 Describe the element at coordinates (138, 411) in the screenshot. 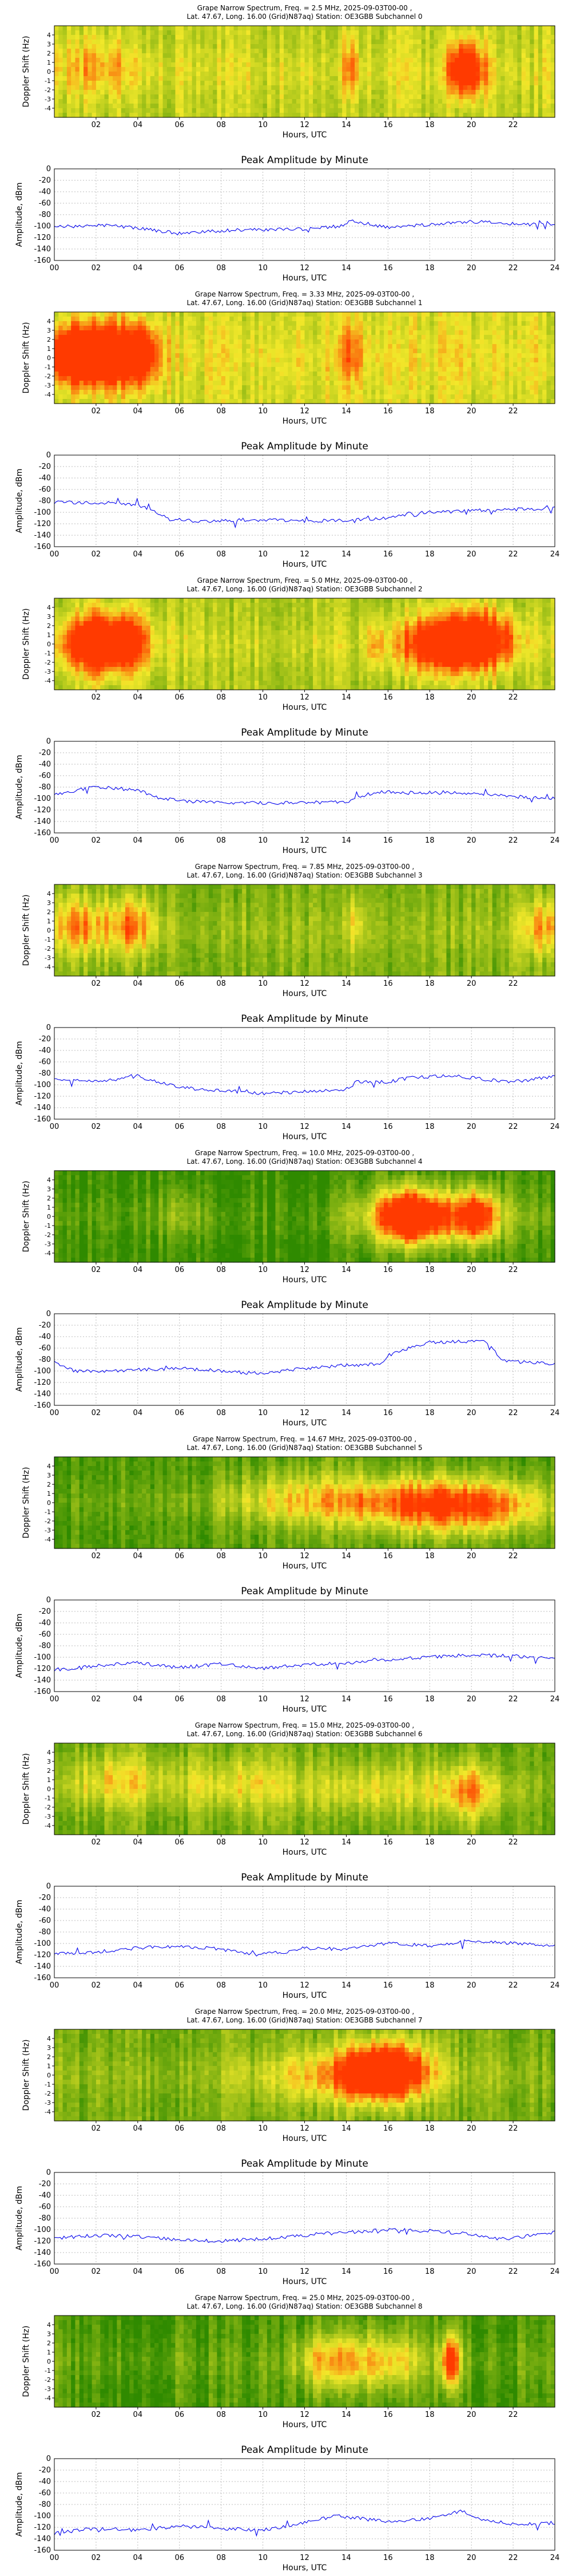

I see `spectrum-xtick-label: 04` at that location.